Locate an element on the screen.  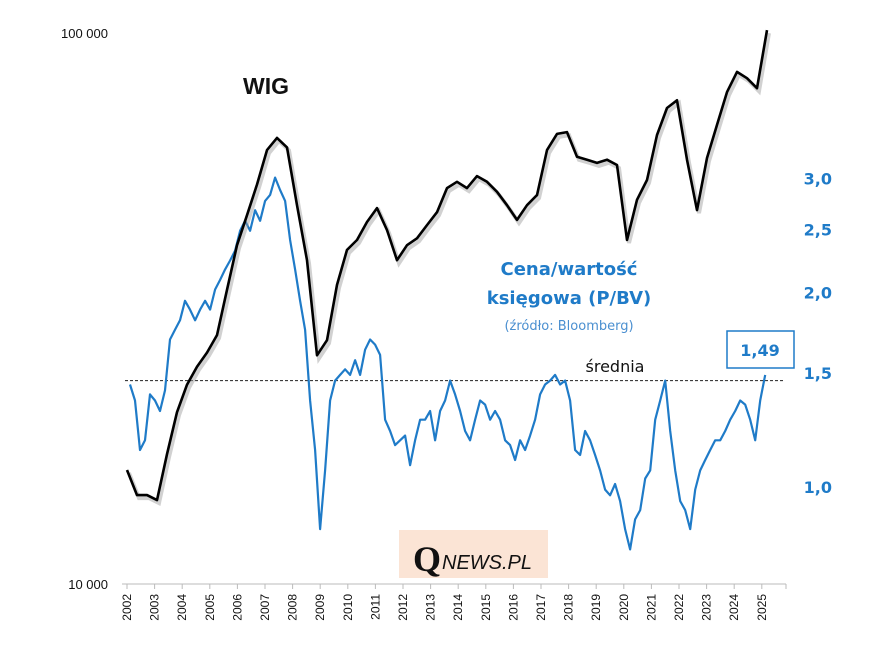
last-value-label: 1,49 is located at coordinates (759, 350).